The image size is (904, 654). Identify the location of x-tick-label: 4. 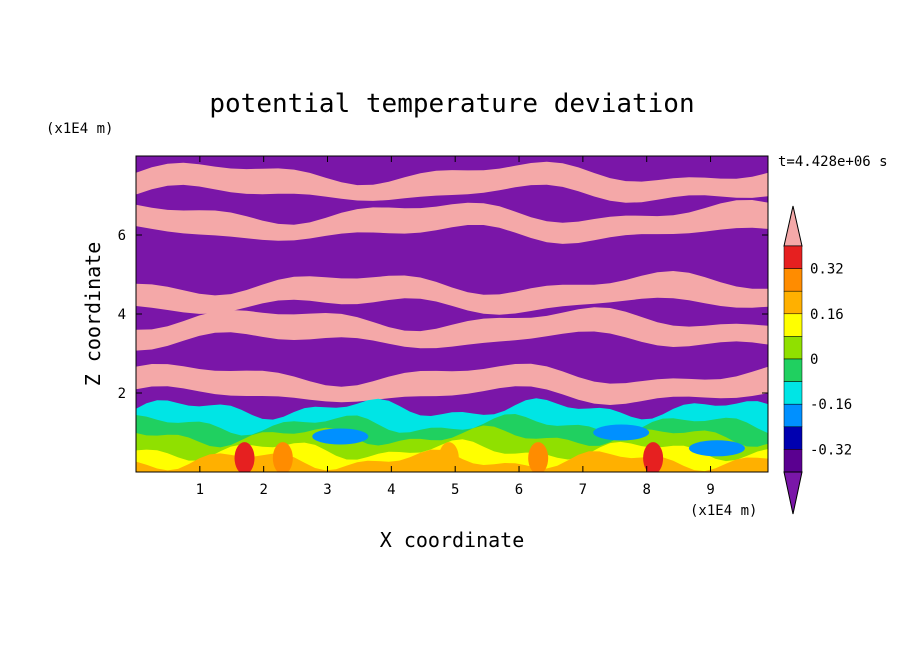
(391, 490).